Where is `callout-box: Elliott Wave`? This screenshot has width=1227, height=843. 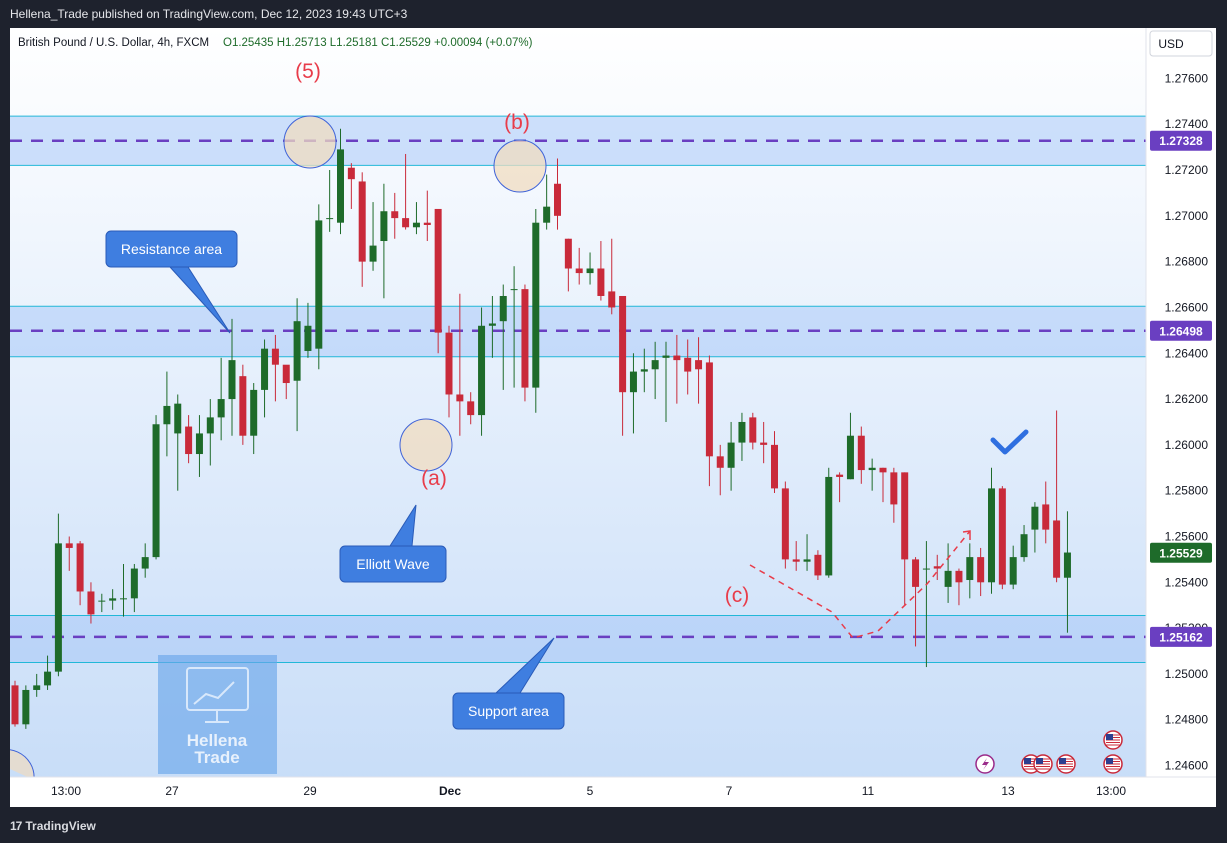
callout-box: Elliott Wave is located at coordinates (393, 543).